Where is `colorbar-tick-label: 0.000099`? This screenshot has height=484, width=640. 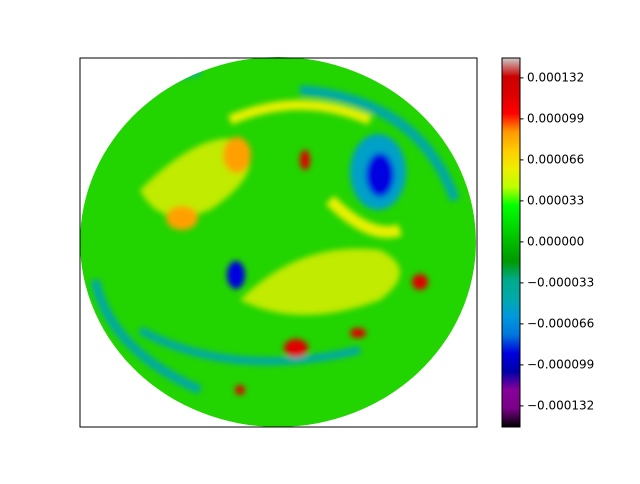 colorbar-tick-label: 0.000099 is located at coordinates (555, 118).